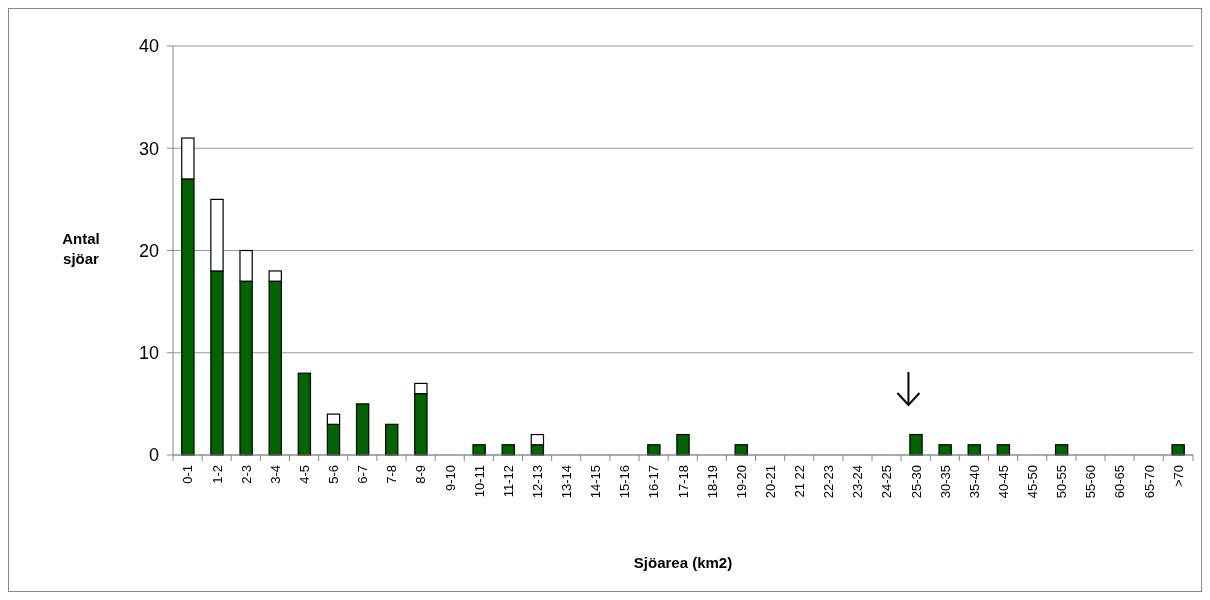 The image size is (1210, 600). I want to click on x-tick-label: 20-21, so click(770, 482).